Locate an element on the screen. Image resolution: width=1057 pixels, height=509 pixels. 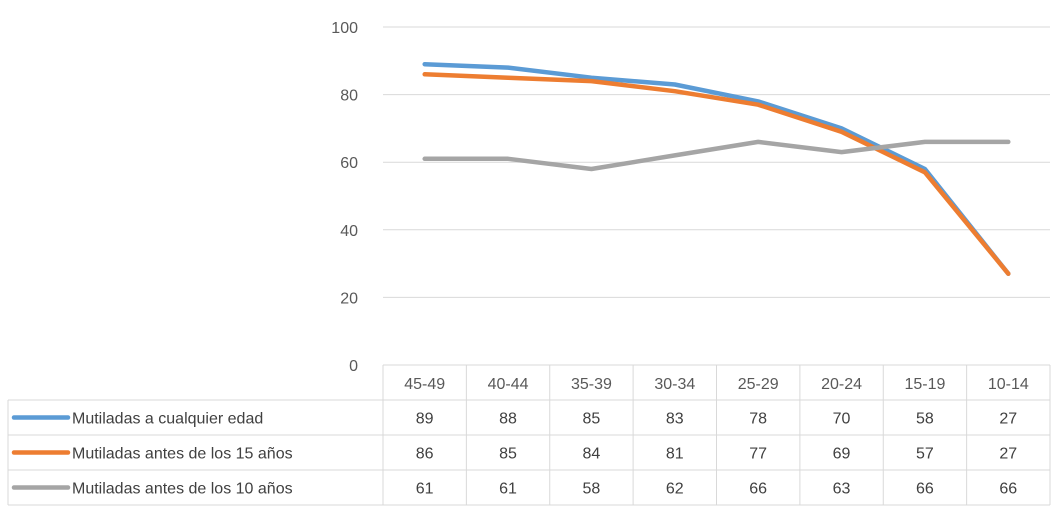
x-category-label: 25-29 is located at coordinates (758, 384).